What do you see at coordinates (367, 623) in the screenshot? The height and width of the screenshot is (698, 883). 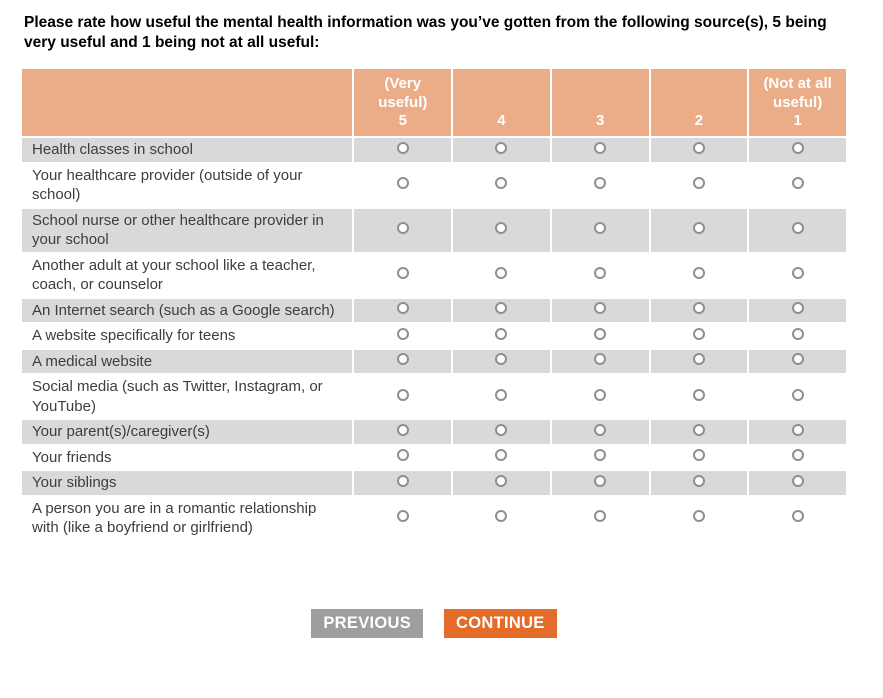 I see `previous-button: PREVIOUS` at bounding box center [367, 623].